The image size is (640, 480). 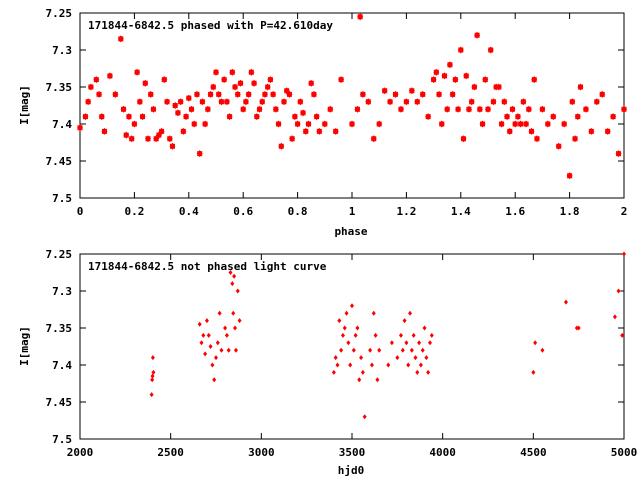 I want to click on x-tick-label: 3000, so click(x=261, y=452).